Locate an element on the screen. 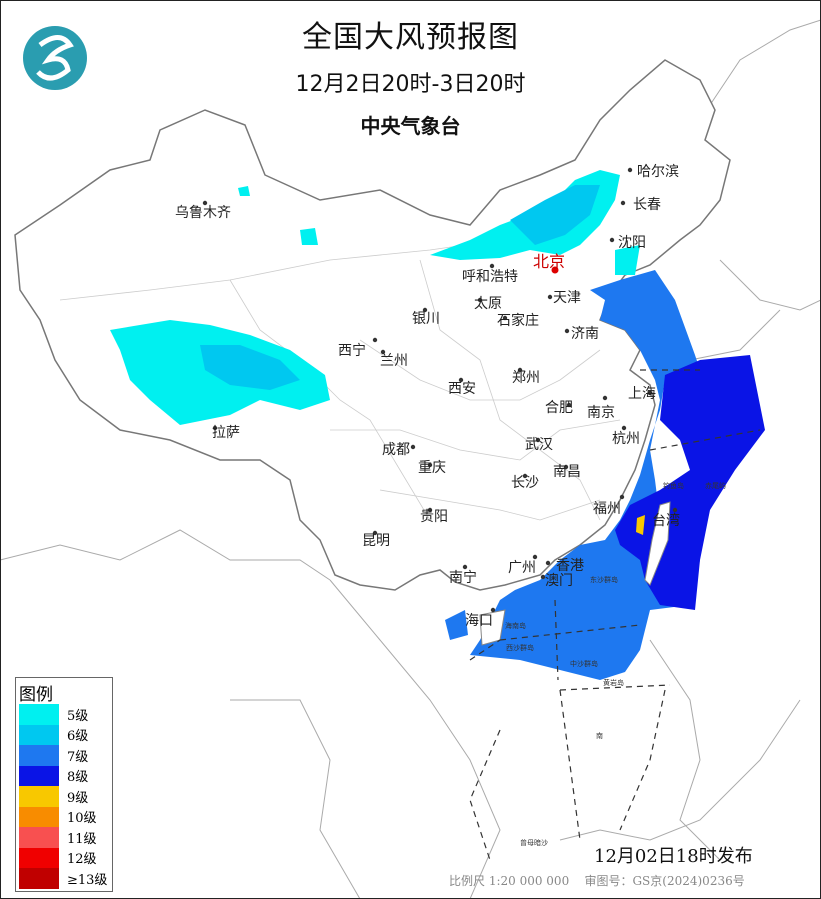 This screenshot has width=821, height=899. legend-label: 8级 is located at coordinates (78, 778).